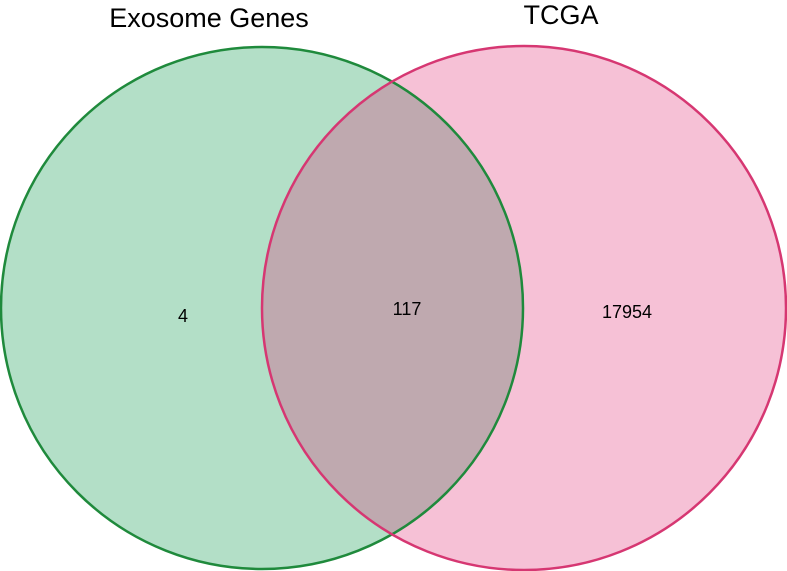  What do you see at coordinates (407, 309) in the screenshot?
I see `count-intersection: 117` at bounding box center [407, 309].